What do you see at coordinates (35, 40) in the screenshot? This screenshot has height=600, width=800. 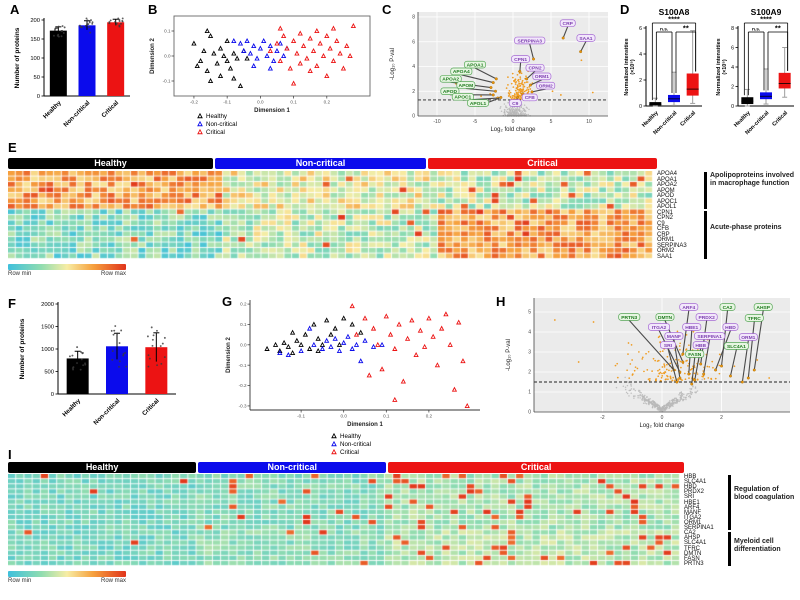 I see `svg-text: 150` at bounding box center [35, 40].